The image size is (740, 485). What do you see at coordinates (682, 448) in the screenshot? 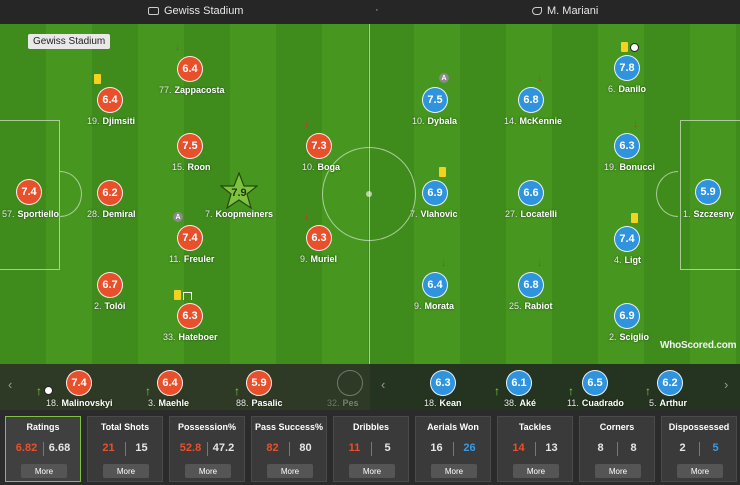
I see `stat-home-value: 2` at bounding box center [682, 448].